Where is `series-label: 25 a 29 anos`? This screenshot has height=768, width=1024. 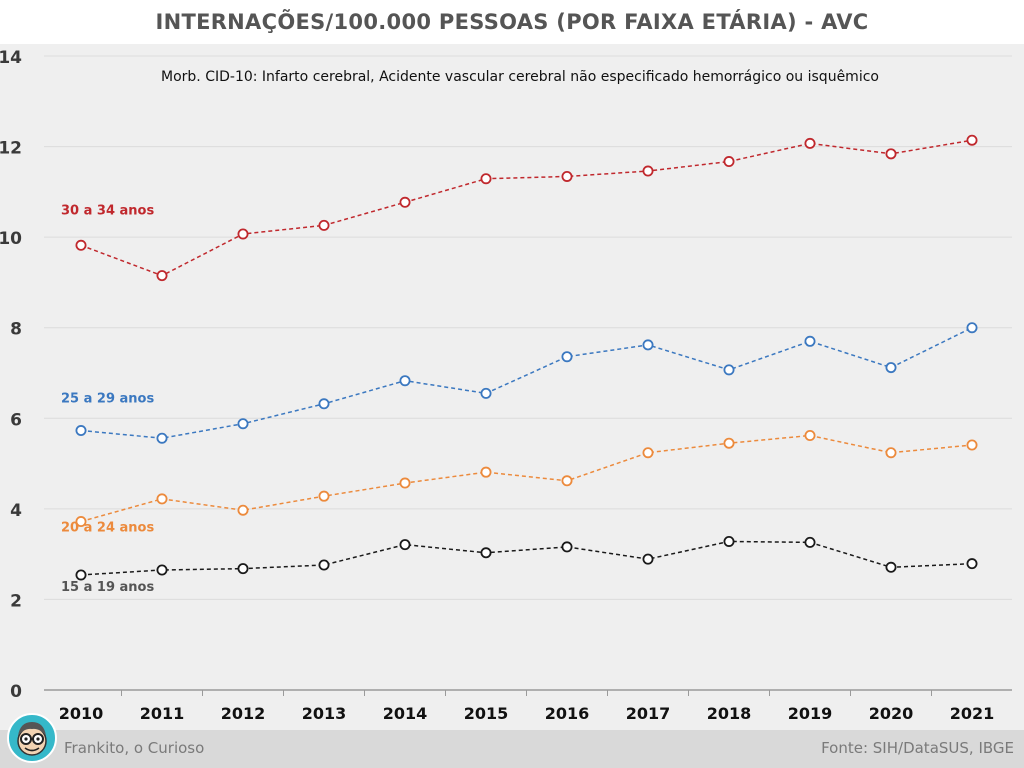
series-label: 25 a 29 anos is located at coordinates (107, 399).